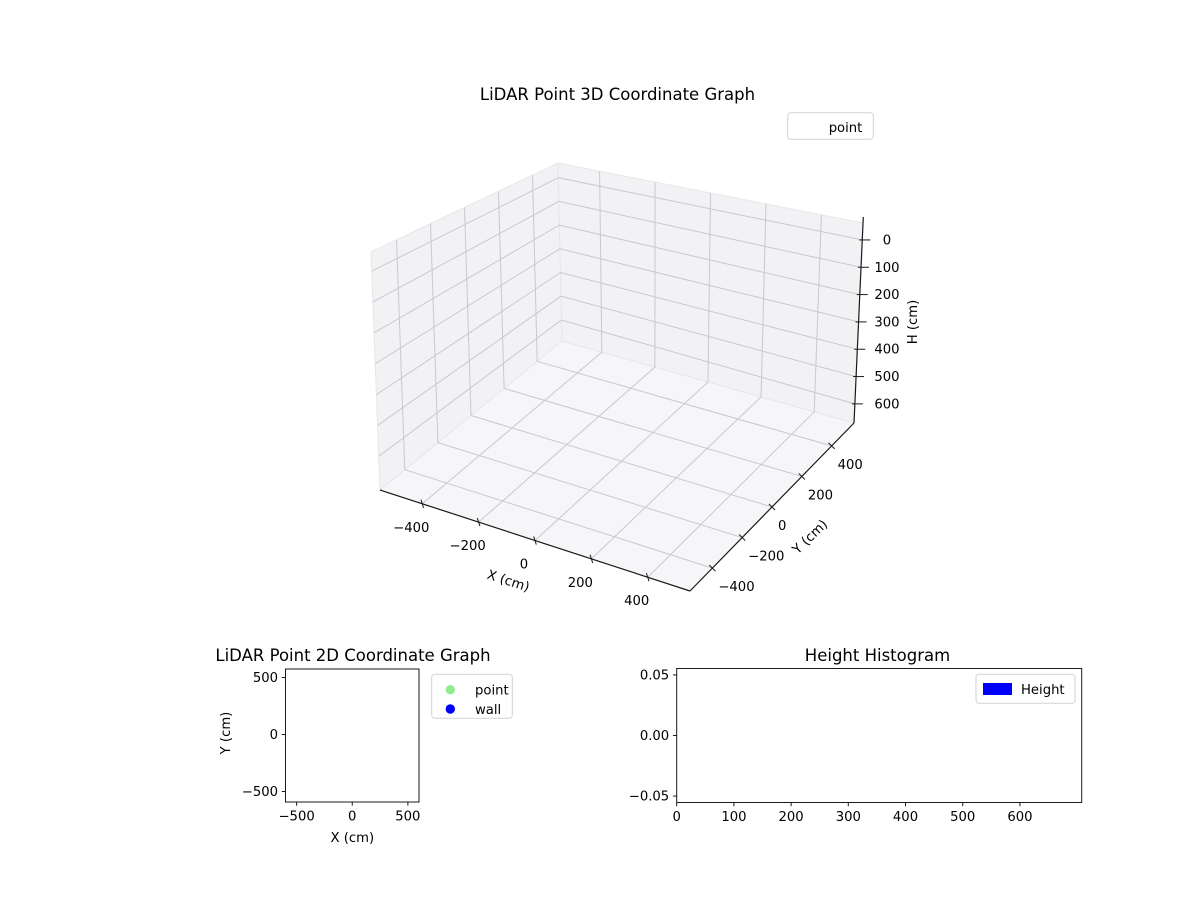 Image resolution: width=1200 pixels, height=900 pixels. Describe the element at coordinates (848, 817) in the screenshot. I see `x-tick-label: 300` at that location.